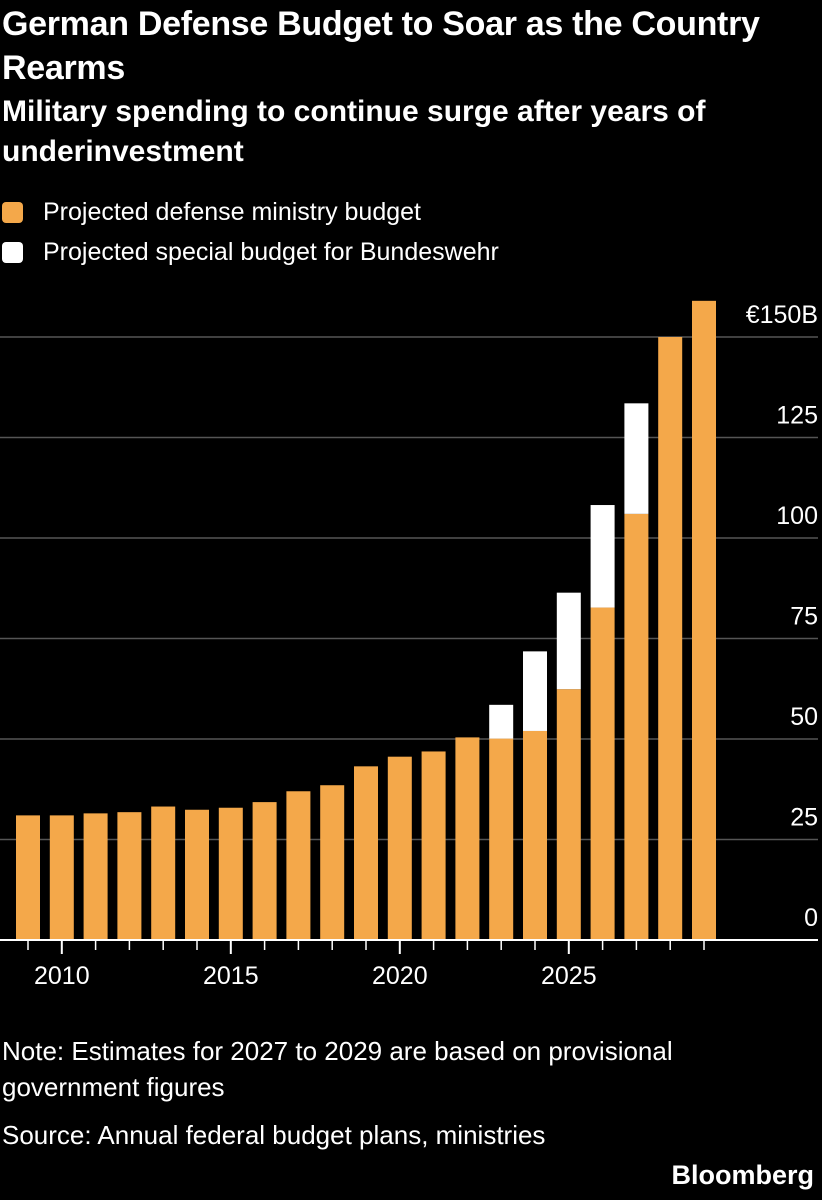  What do you see at coordinates (12, 252) in the screenshot?
I see `legend-swatch-special` at bounding box center [12, 252].